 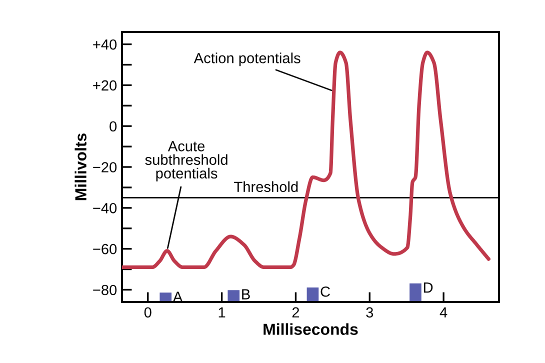 I want to click on y-tick-label: −40, so click(x=105, y=208).